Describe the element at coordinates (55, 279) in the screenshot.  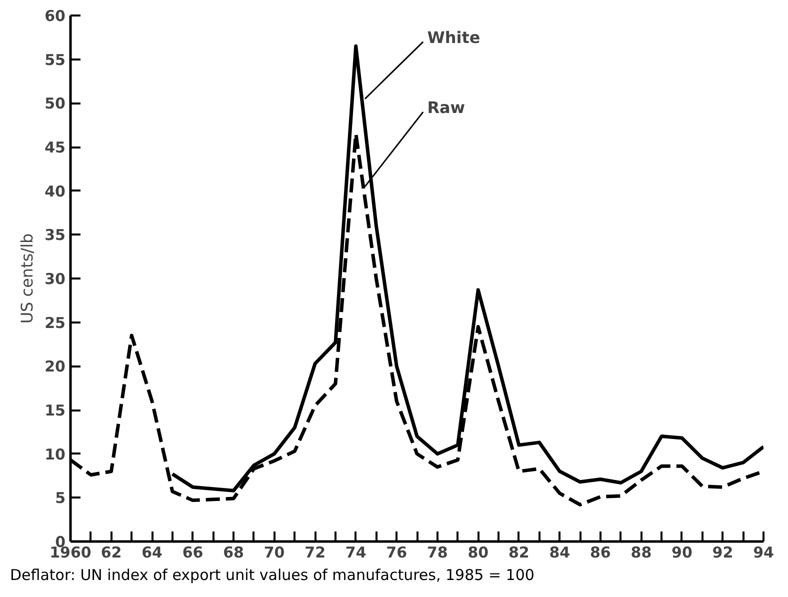
I see `y-tick-label: 30` at that location.